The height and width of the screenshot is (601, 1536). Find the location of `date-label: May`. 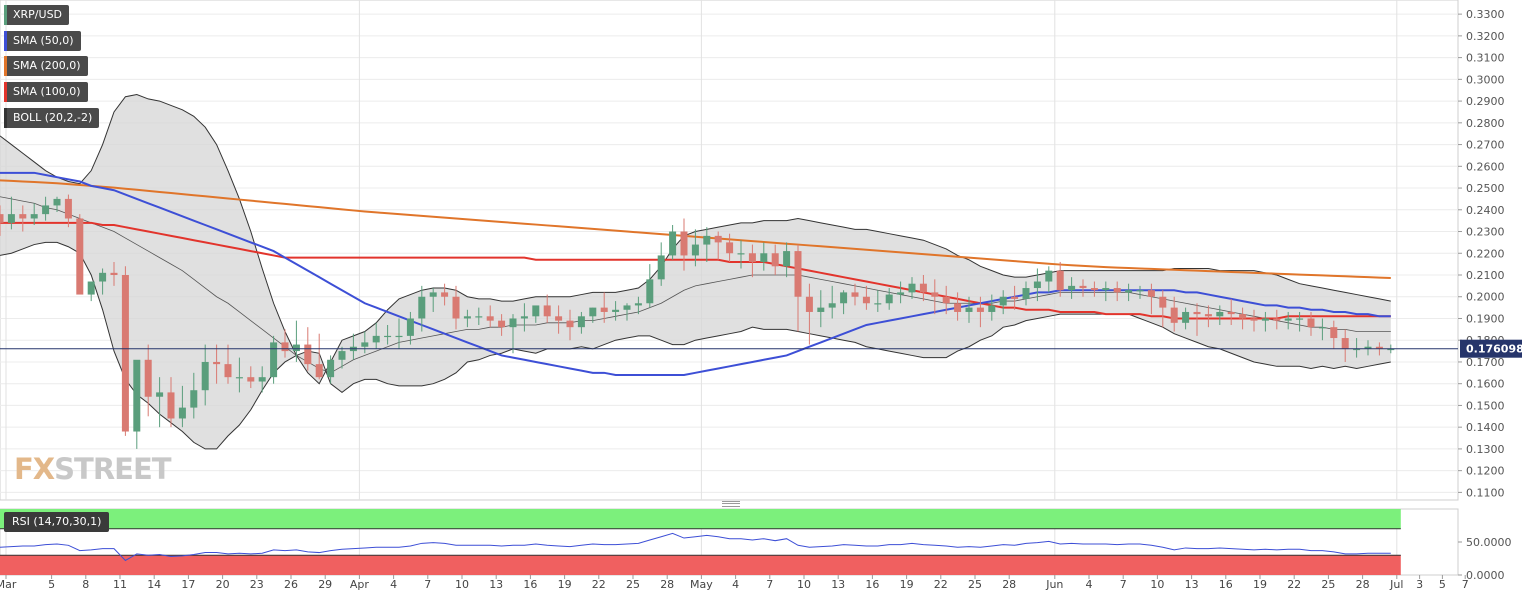

date-label: May is located at coordinates (701, 584).